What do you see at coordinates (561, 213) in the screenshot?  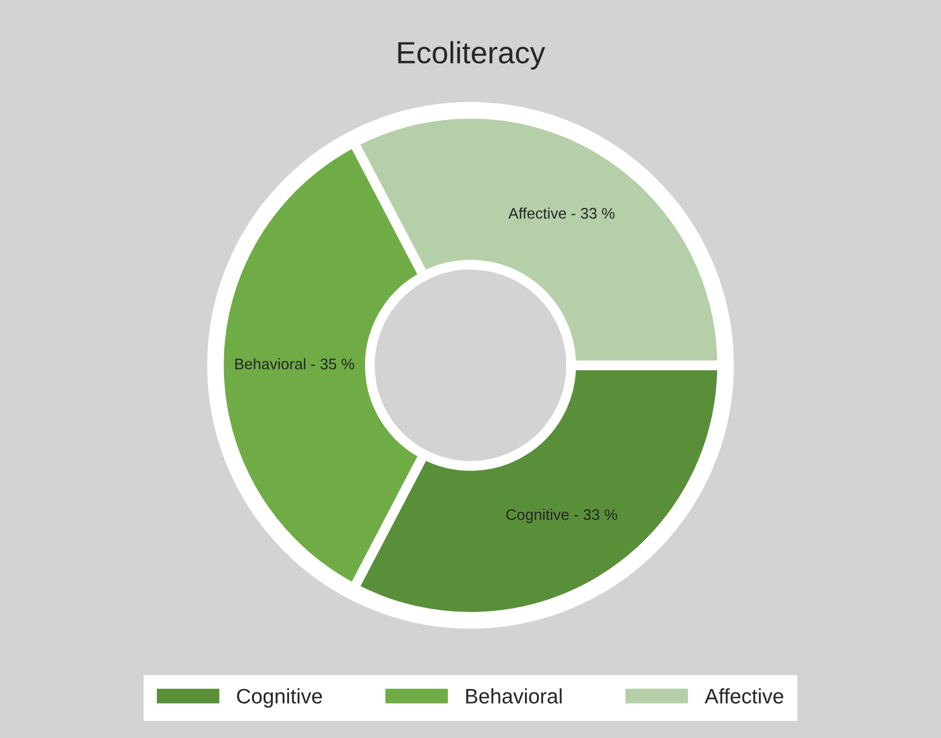 I see `text: Affective - 33 %` at bounding box center [561, 213].